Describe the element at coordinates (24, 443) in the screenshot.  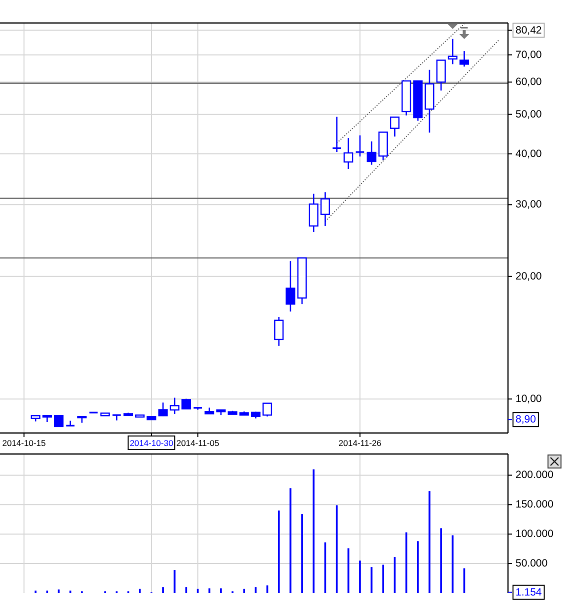
I see `x-tick-label: 2014-10-15` at that location.